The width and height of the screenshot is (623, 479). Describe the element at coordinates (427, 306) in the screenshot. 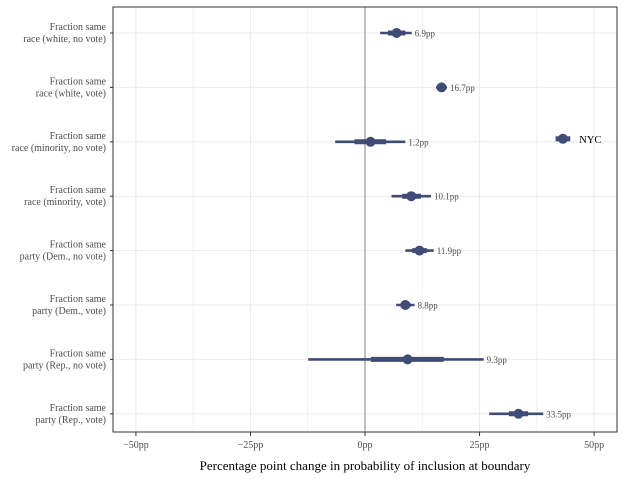

I see `value-label: 8.8pp` at that location.